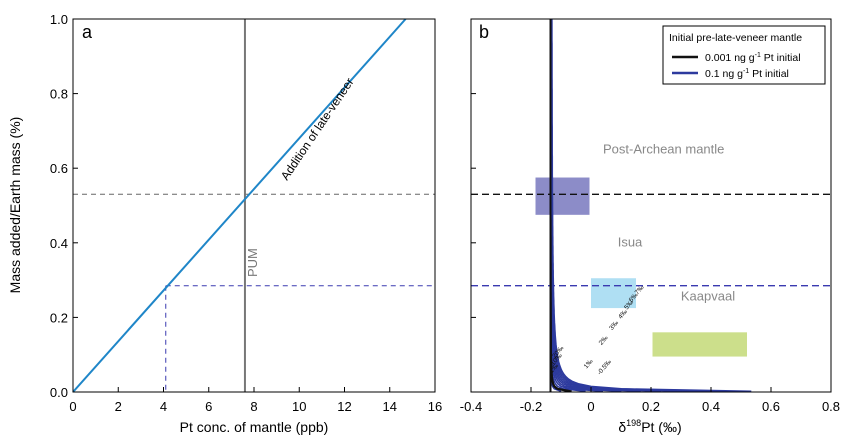 Image resolution: width=845 pixels, height=439 pixels. I want to click on panel-b-box-label: Post-Archean mantle, so click(663, 148).